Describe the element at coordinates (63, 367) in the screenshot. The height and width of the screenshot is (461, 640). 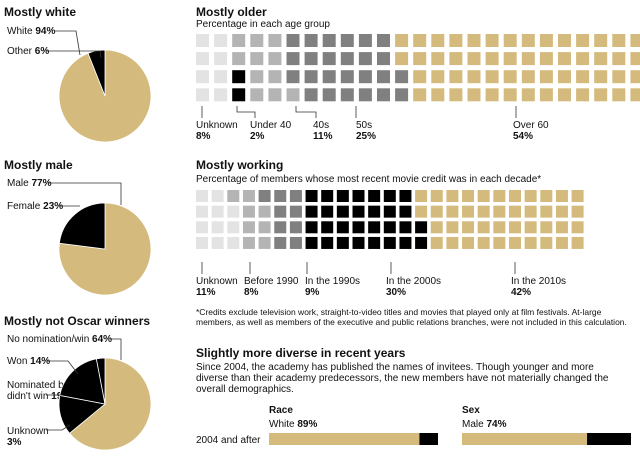
I see `pie-oscar-leader-won` at that location.